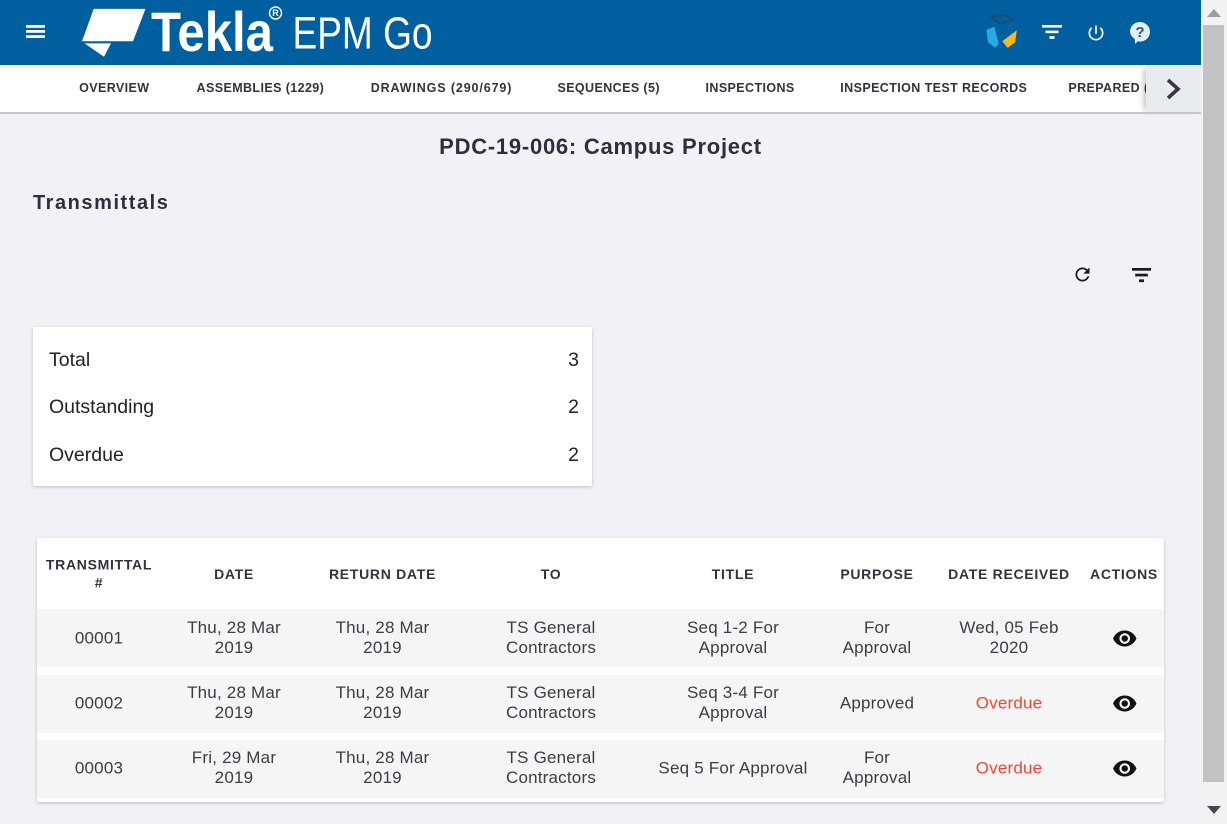 The image size is (1227, 824). Describe the element at coordinates (363, 32) in the screenshot. I see `svg-text: EPM Go` at that location.